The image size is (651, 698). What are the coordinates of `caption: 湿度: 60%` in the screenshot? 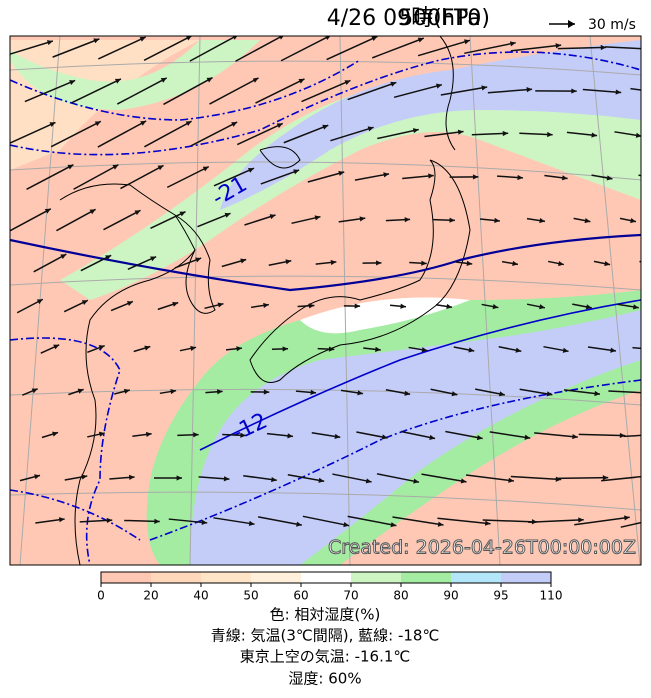 It's located at (324, 679).